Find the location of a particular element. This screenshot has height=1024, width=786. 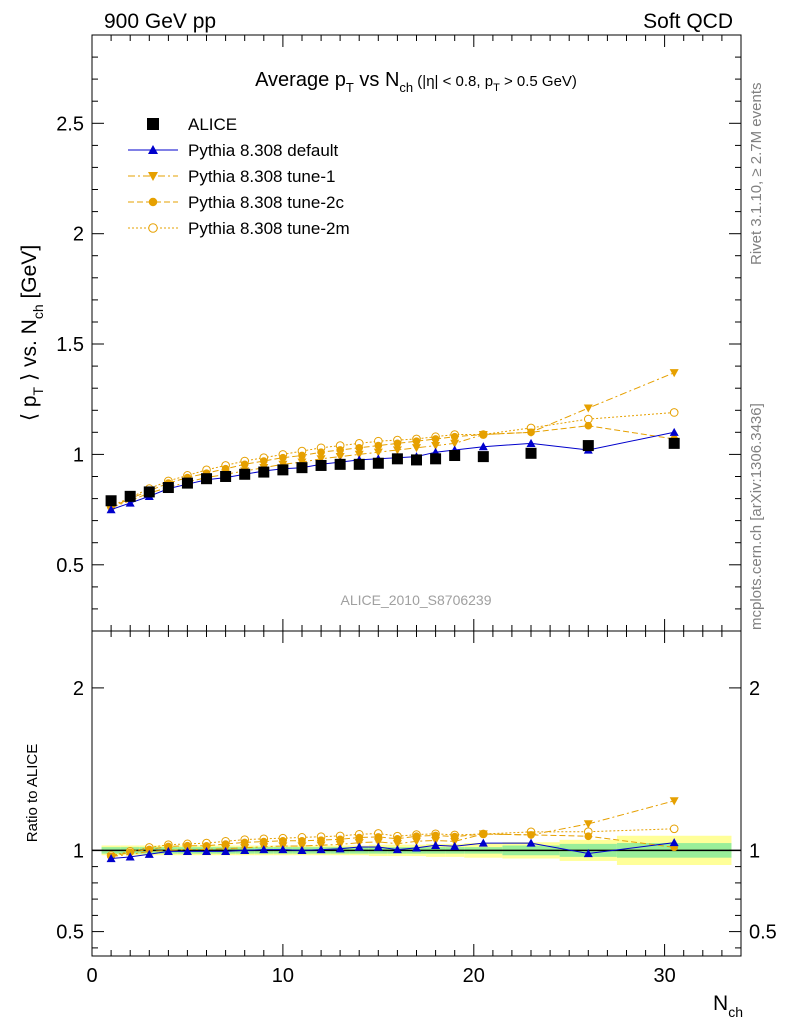

xlabel-sub-a: ch is located at coordinates (735, 1012).